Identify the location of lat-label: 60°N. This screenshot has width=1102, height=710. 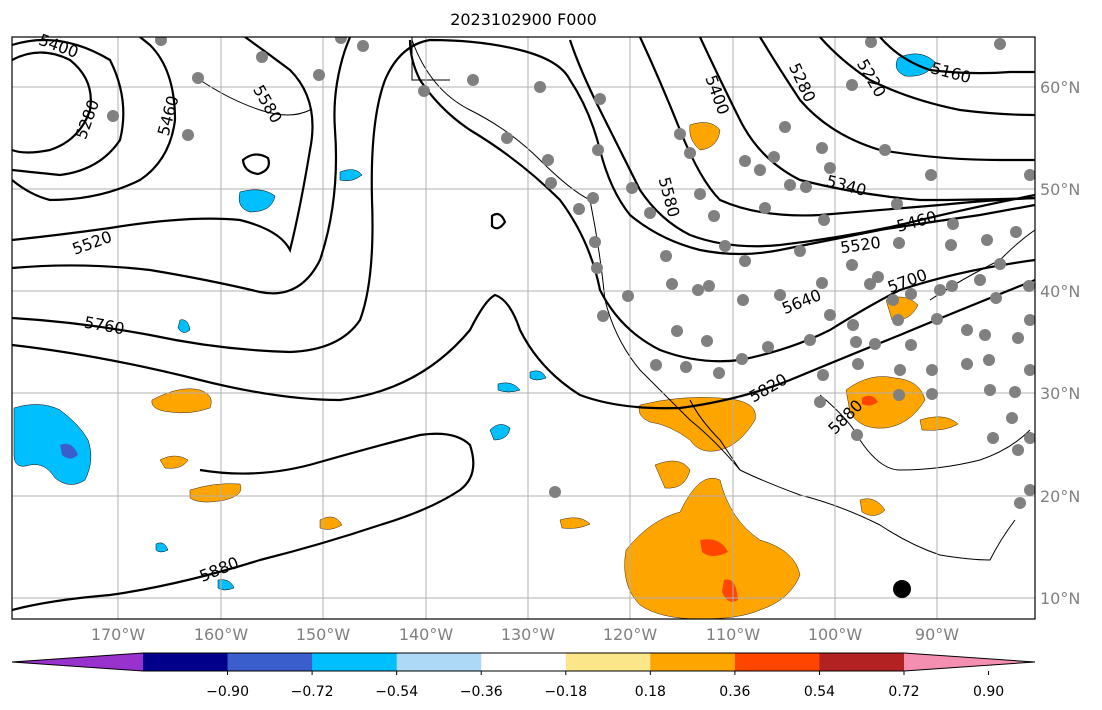
(1060, 87).